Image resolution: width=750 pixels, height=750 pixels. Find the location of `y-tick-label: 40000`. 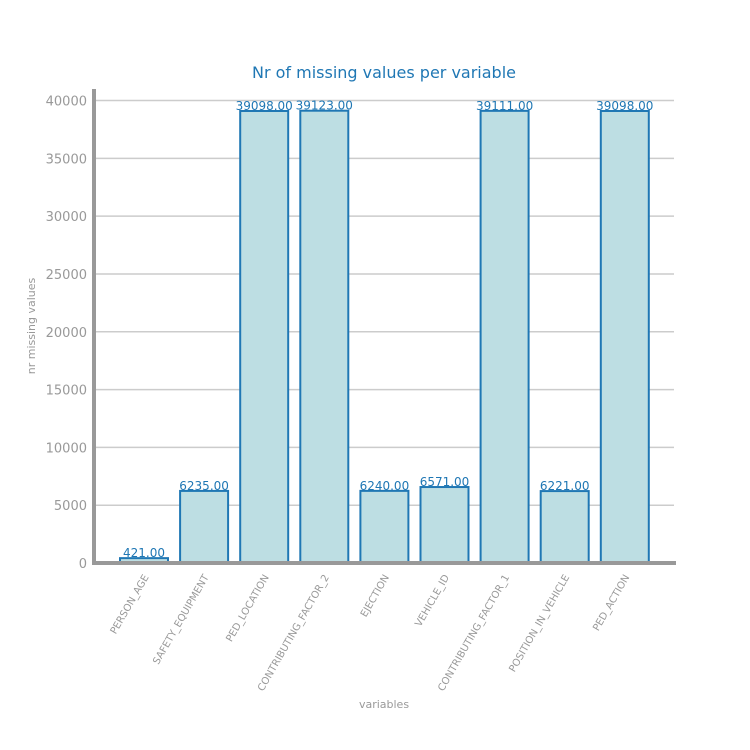

y-tick-label: 40000 is located at coordinates (66, 102).